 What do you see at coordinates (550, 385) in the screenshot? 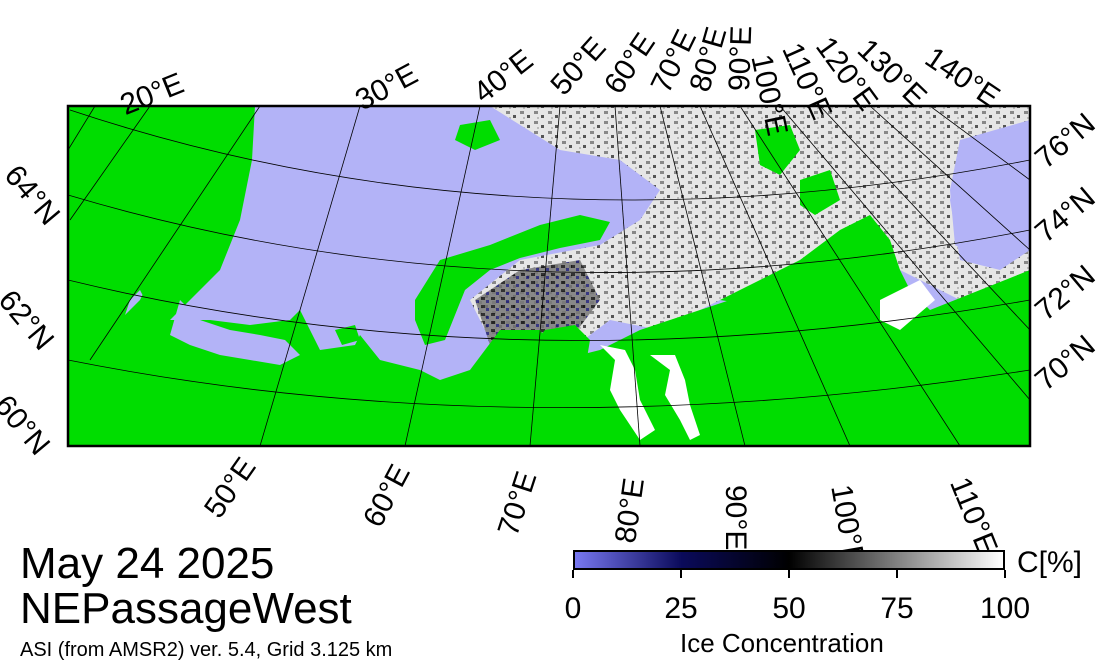
I see `land-yamal` at bounding box center [550, 385].